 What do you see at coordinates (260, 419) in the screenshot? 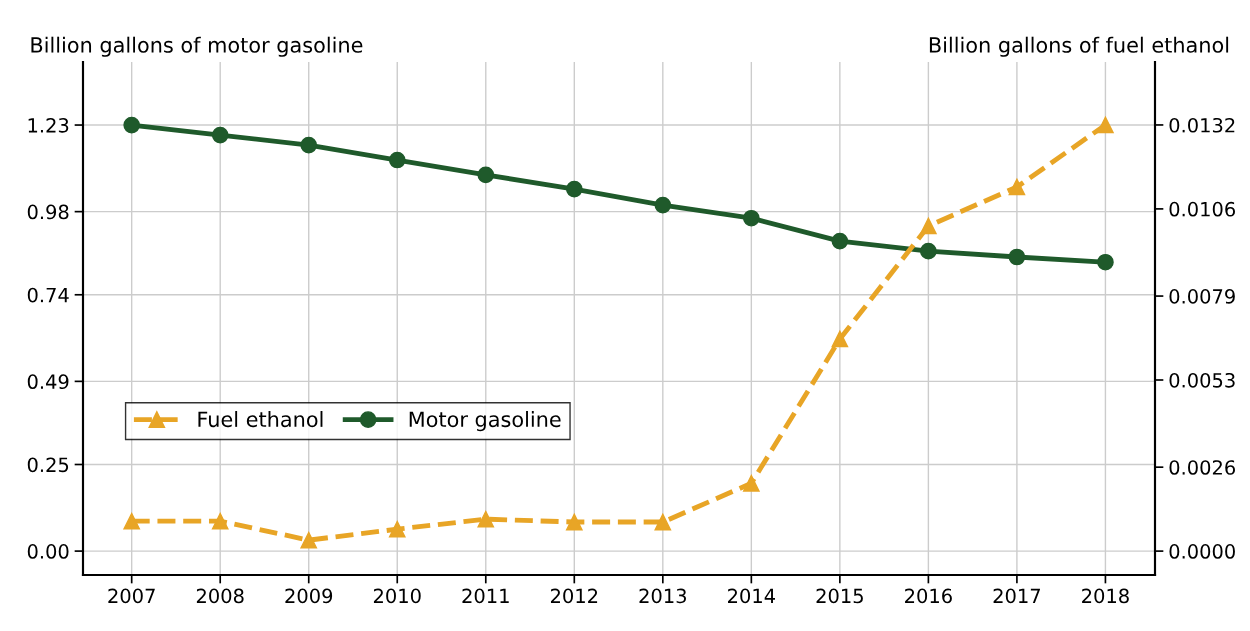
I see `legend-label: Fuel ethanol` at bounding box center [260, 419].